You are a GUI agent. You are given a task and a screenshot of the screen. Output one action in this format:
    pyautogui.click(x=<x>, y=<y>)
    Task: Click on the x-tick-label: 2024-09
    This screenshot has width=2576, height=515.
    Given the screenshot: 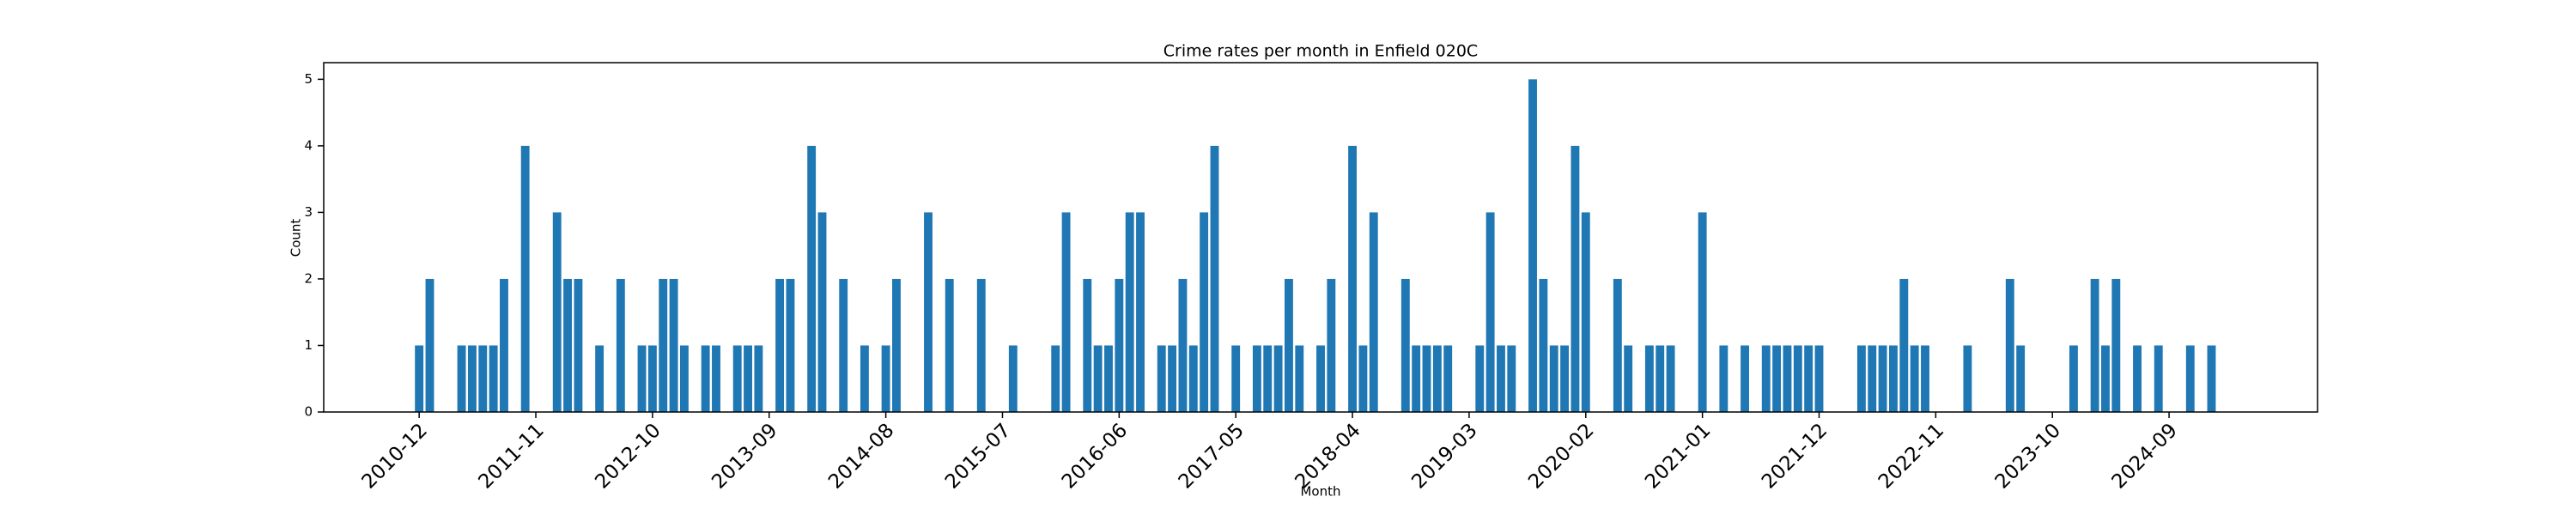 What is the action you would take?
    pyautogui.click(x=2145, y=456)
    